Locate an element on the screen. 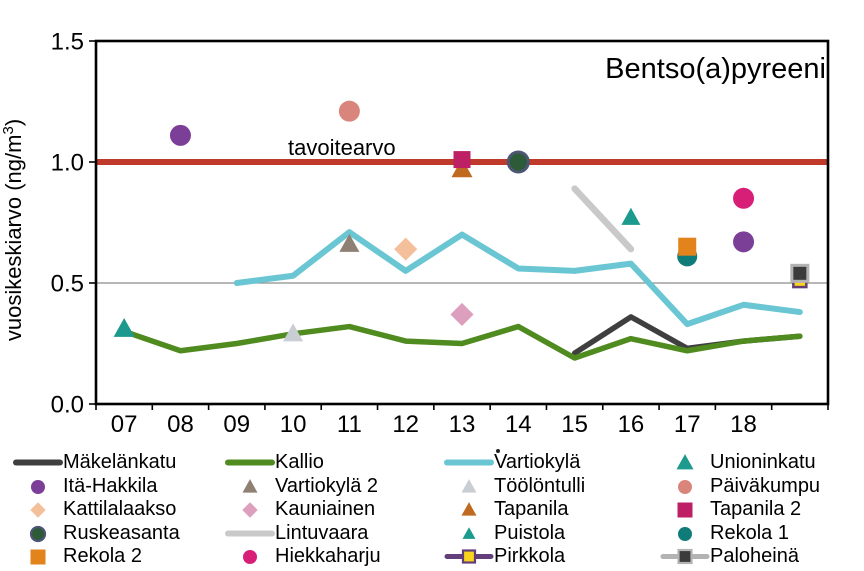 Image resolution: width=864 pixels, height=571 pixels. rekola-2-legend-square-icon is located at coordinates (38, 556).